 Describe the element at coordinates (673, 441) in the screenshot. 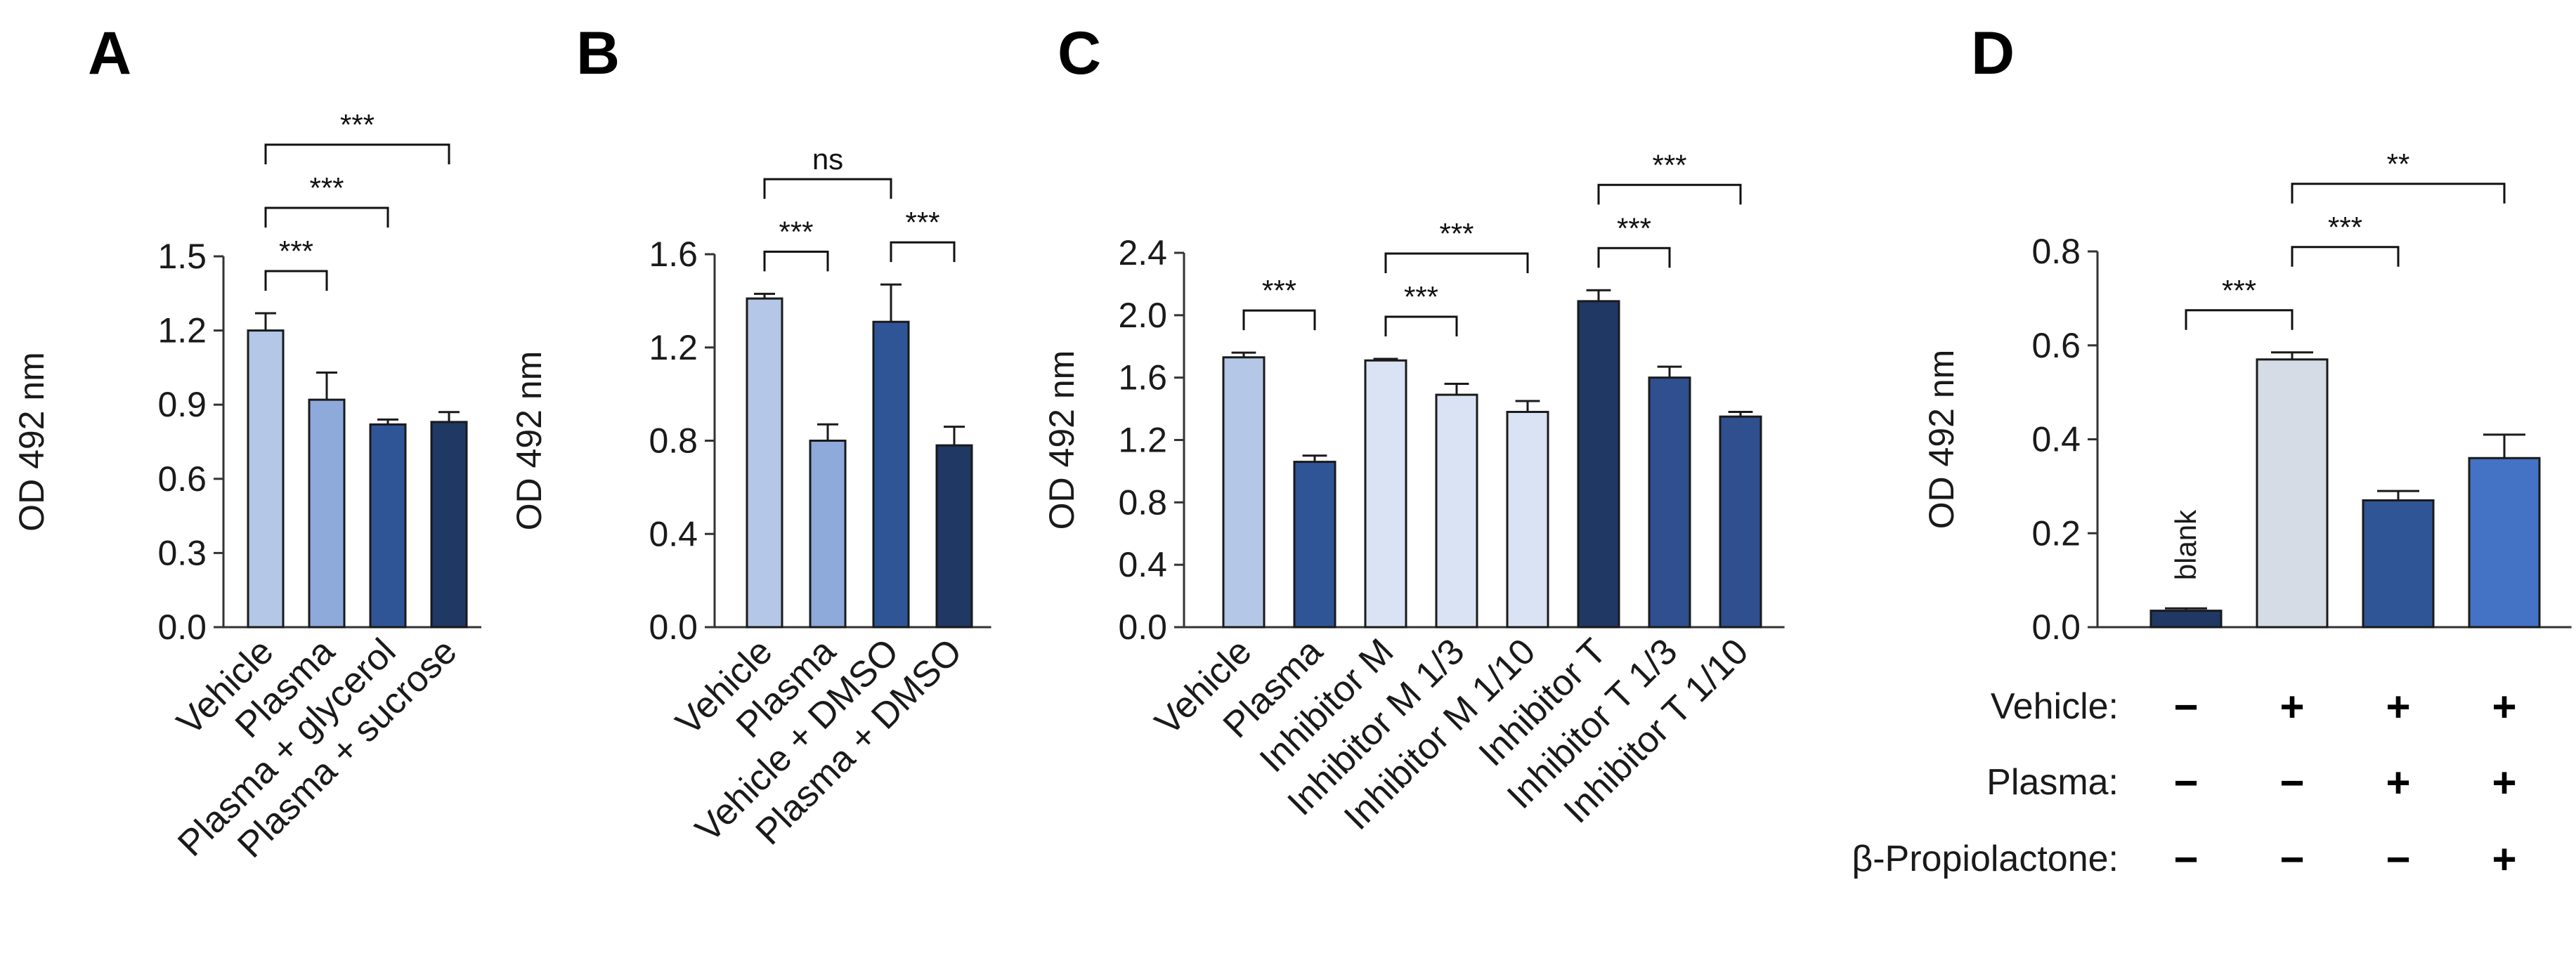

I see `y-tick-label-b: 0.8` at that location.